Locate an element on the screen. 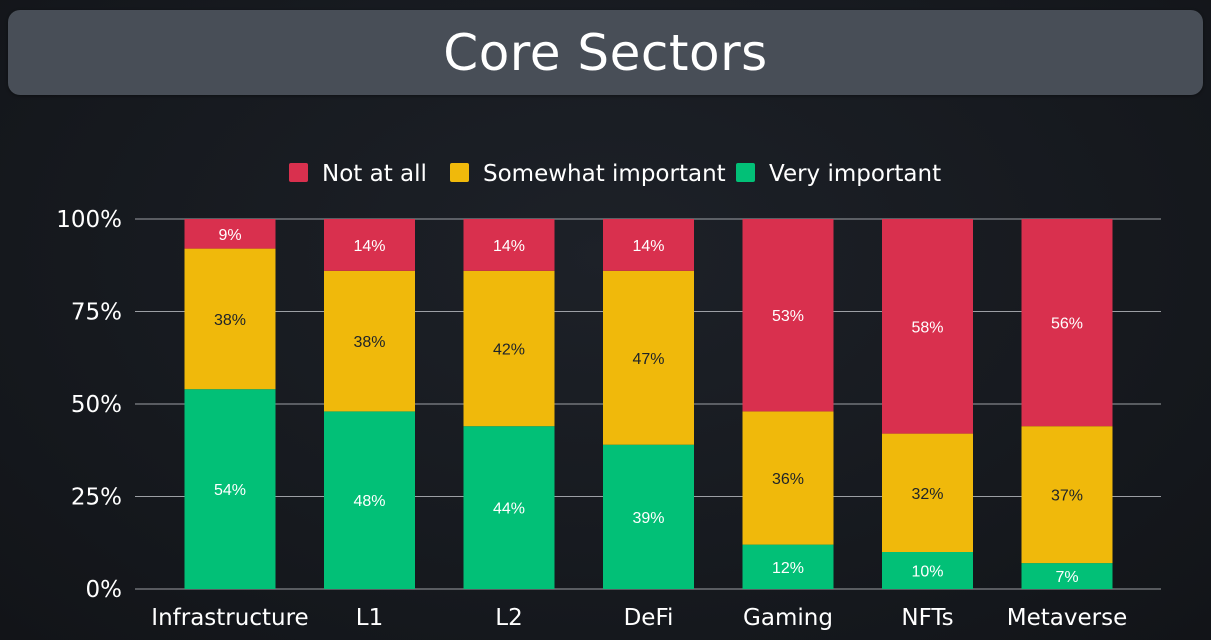 The height and width of the screenshot is (640, 1211). data-label: 44% is located at coordinates (509, 509).